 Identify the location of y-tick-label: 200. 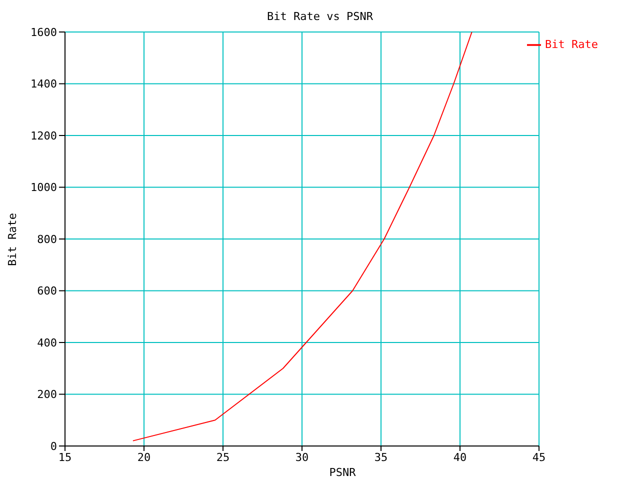
(47, 395).